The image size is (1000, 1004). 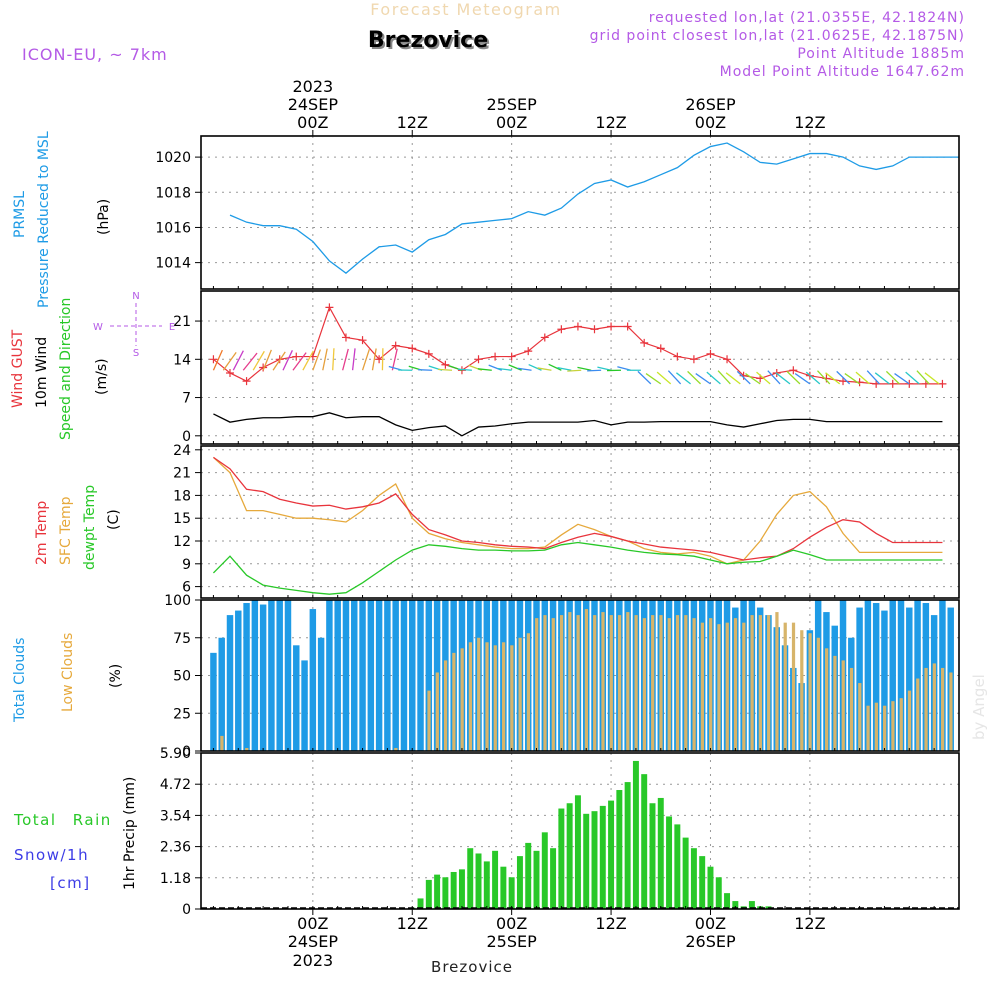 What do you see at coordinates (20, 214) in the screenshot?
I see `pressure-label-1: PRMSL` at bounding box center [20, 214].